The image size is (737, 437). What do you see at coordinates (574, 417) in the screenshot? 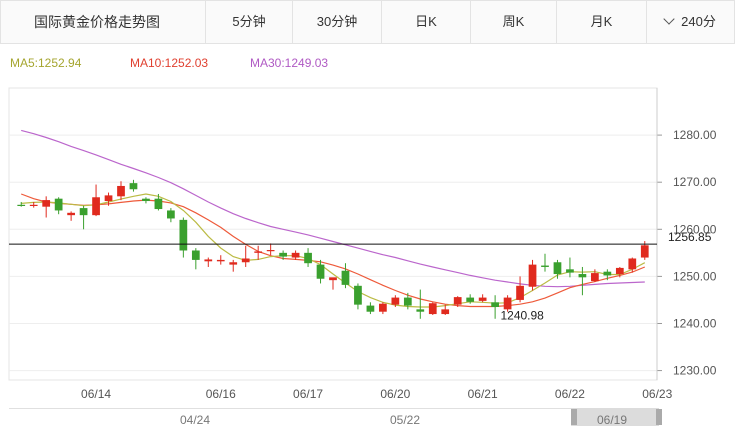
I see `navigator-left-handle` at bounding box center [574, 417].